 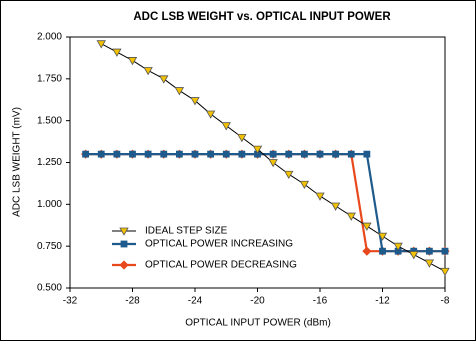 What do you see at coordinates (17, 162) in the screenshot?
I see `y-axis-title: ADC LSB WEIGHT (mV)` at bounding box center [17, 162].